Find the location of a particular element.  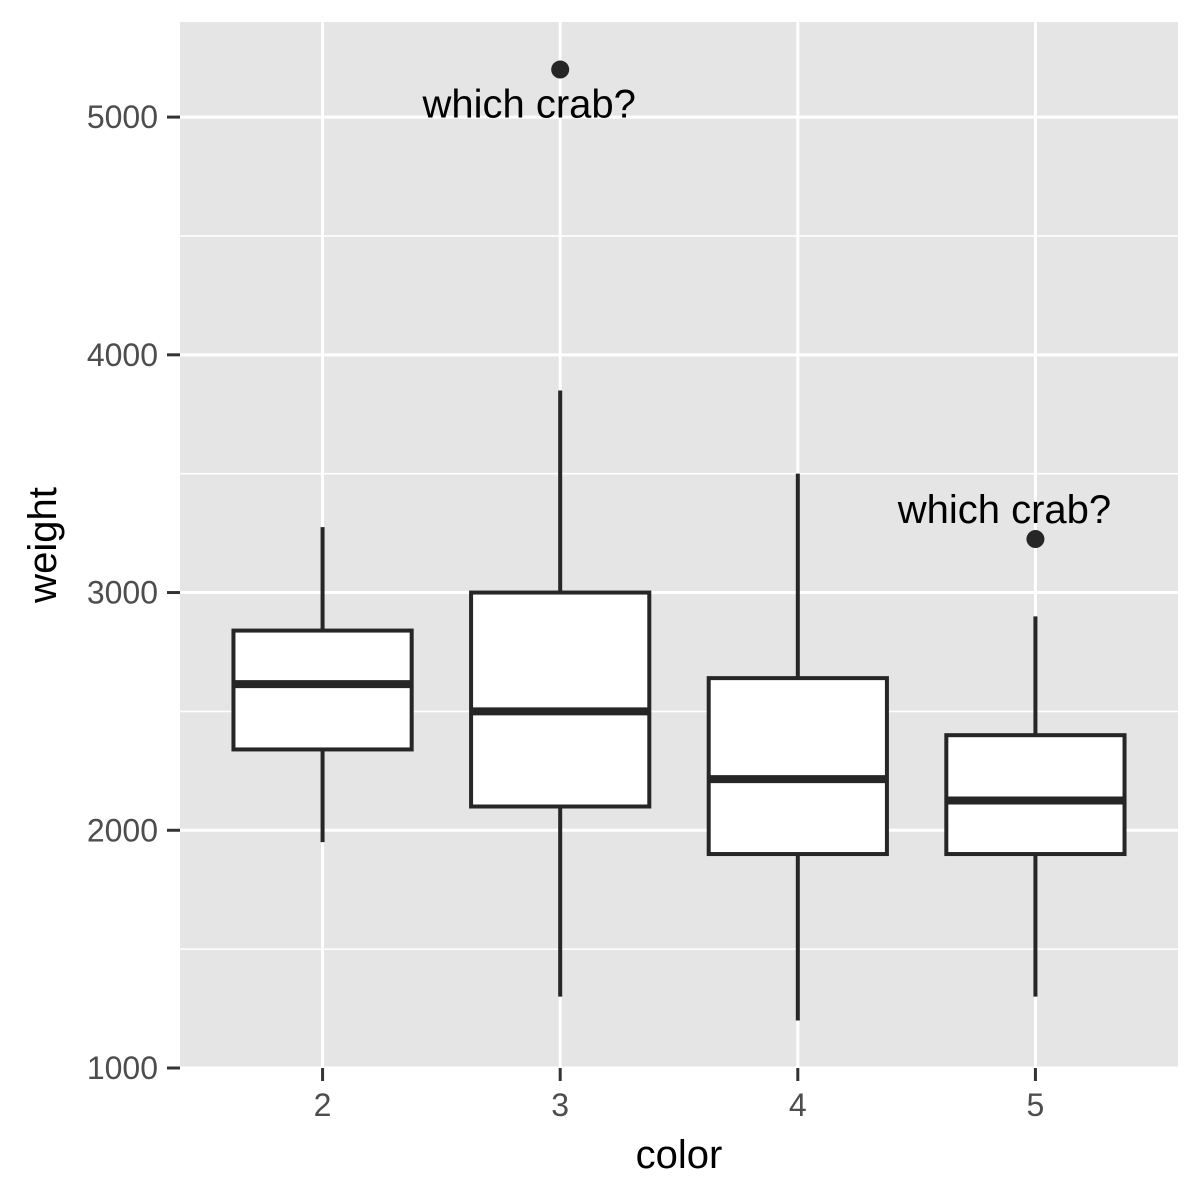

y-tick-label: 5000 is located at coordinates (122, 117).